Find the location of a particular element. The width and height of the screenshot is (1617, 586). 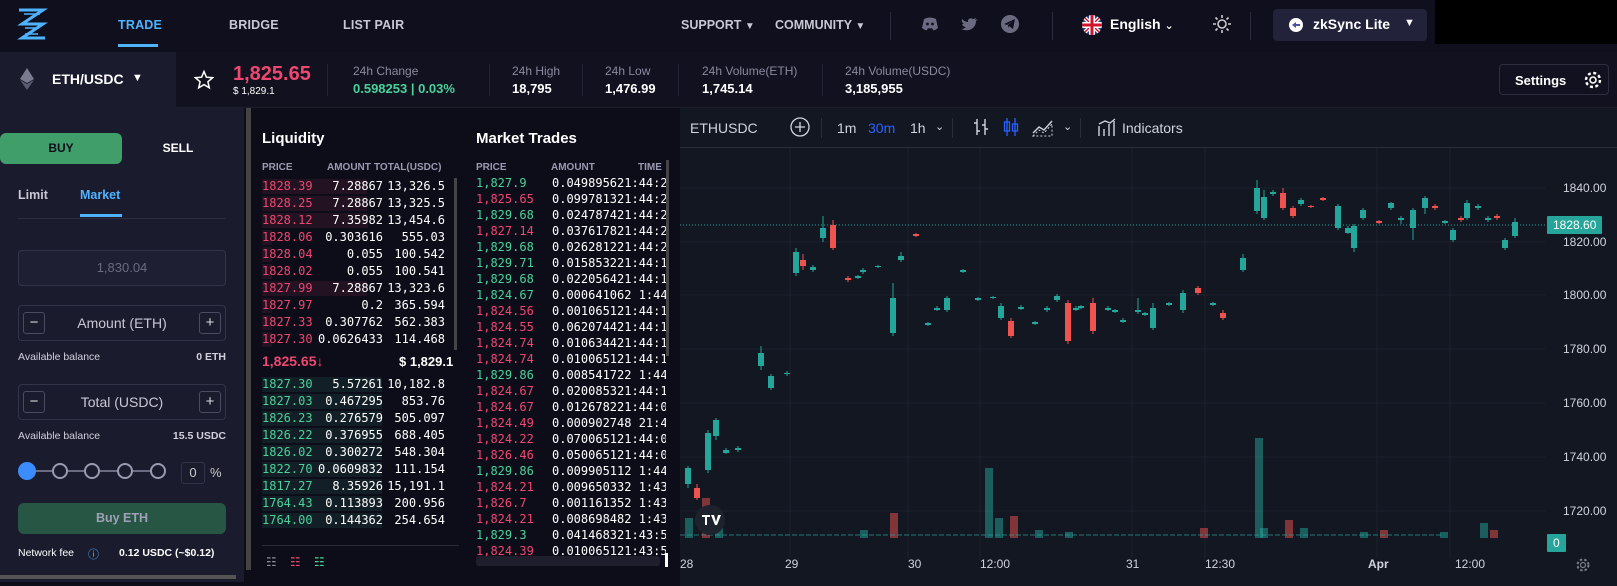

bid-row: 1827.30 5.57261 10,182.8 is located at coordinates (353, 384).